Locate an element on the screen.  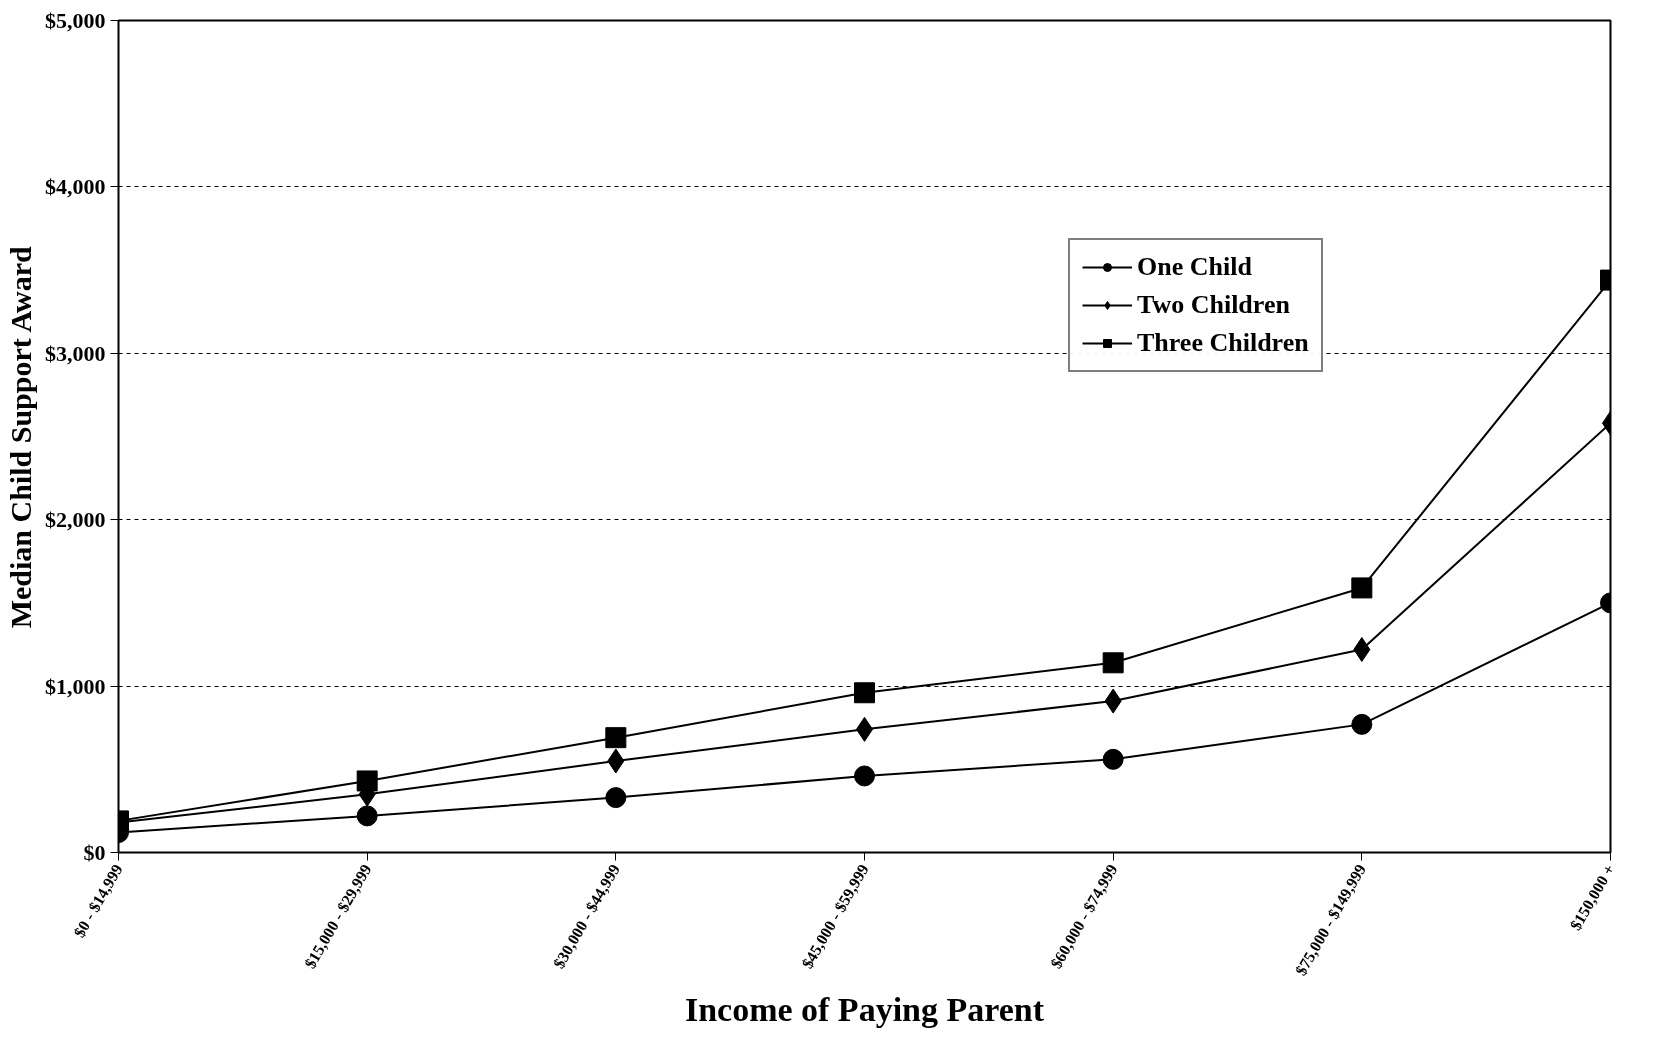
legend-label: One Child is located at coordinates (1194, 267).